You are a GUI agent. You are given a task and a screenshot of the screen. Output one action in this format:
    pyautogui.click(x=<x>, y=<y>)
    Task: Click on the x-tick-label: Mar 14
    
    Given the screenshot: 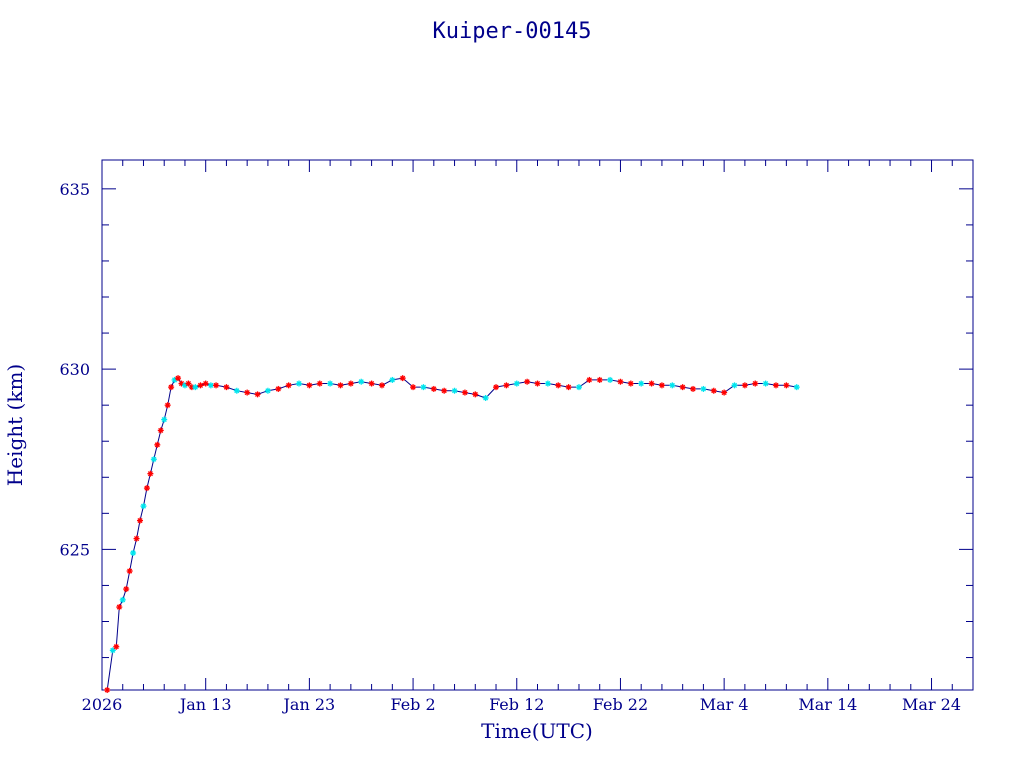 What is the action you would take?
    pyautogui.click(x=827, y=704)
    